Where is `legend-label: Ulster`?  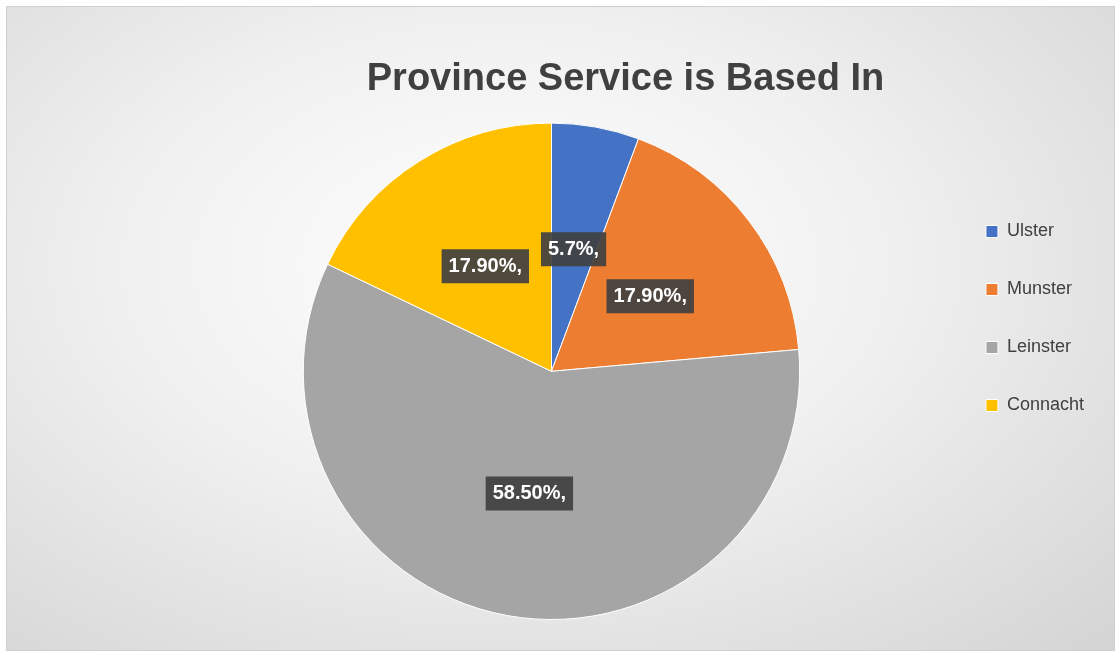
legend-label: Ulster is located at coordinates (1030, 230).